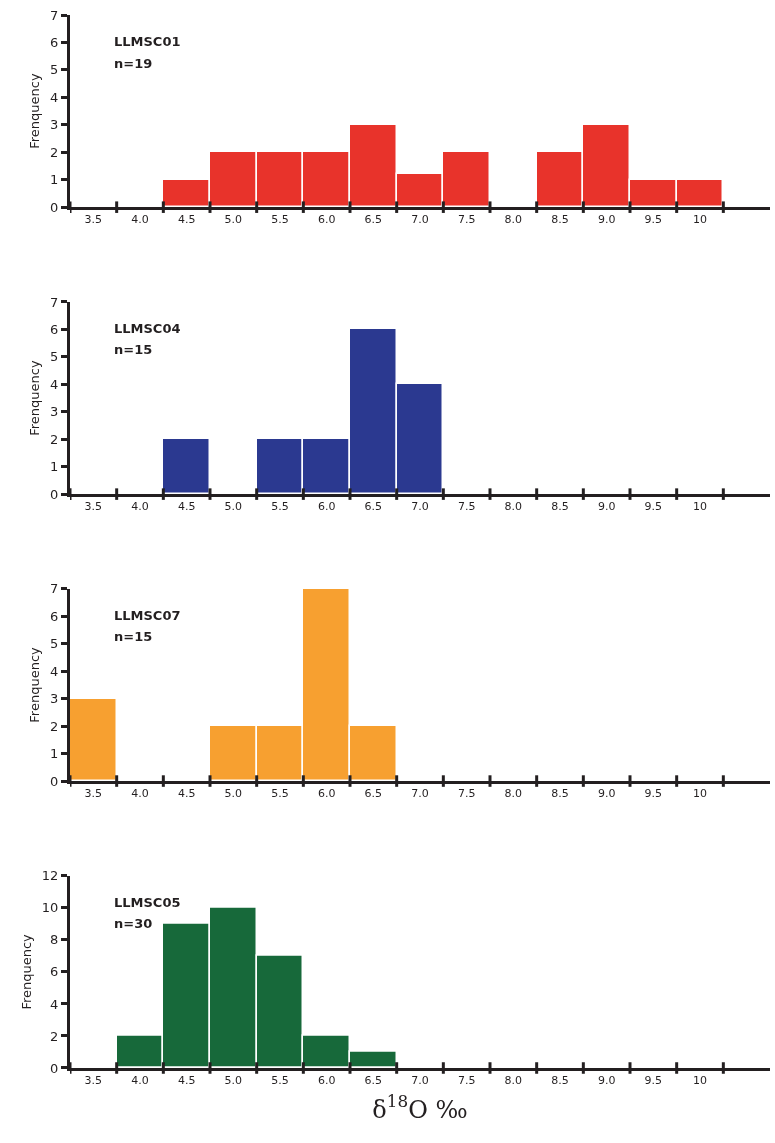  What do you see at coordinates (420, 1107) in the screenshot?
I see `x-axis-title: δ$^{18}$O ‰` at bounding box center [420, 1107].